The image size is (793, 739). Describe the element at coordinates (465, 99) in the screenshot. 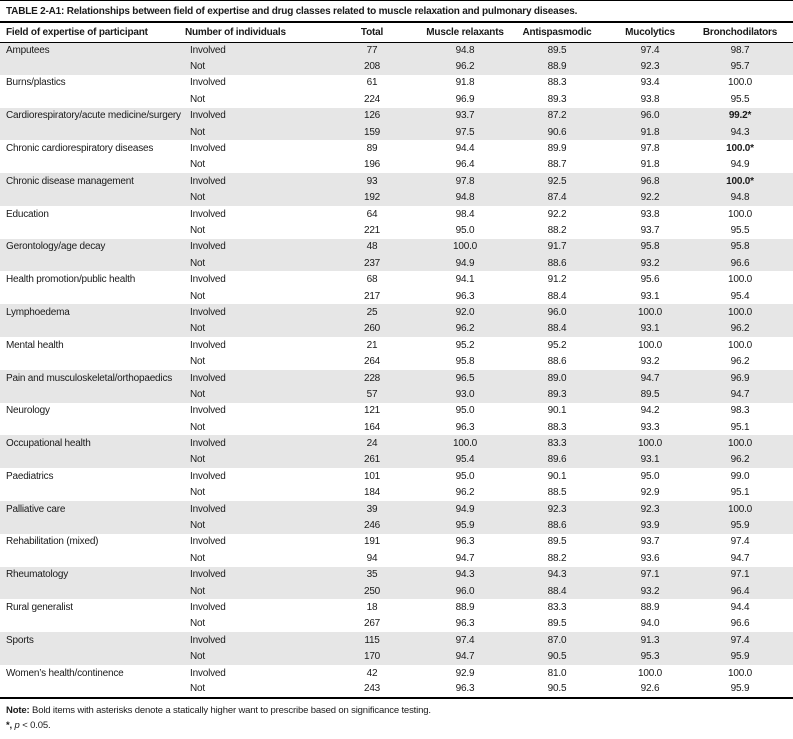

I see `muscle-relaxants-cell: 96.9` at that location.